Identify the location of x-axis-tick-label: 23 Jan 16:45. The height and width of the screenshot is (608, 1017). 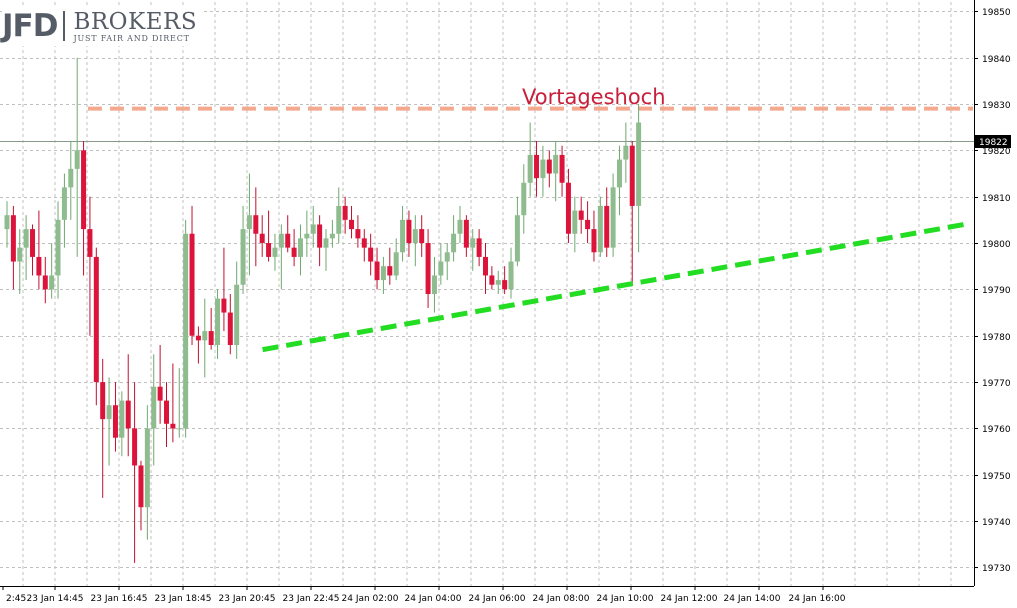
(119, 599).